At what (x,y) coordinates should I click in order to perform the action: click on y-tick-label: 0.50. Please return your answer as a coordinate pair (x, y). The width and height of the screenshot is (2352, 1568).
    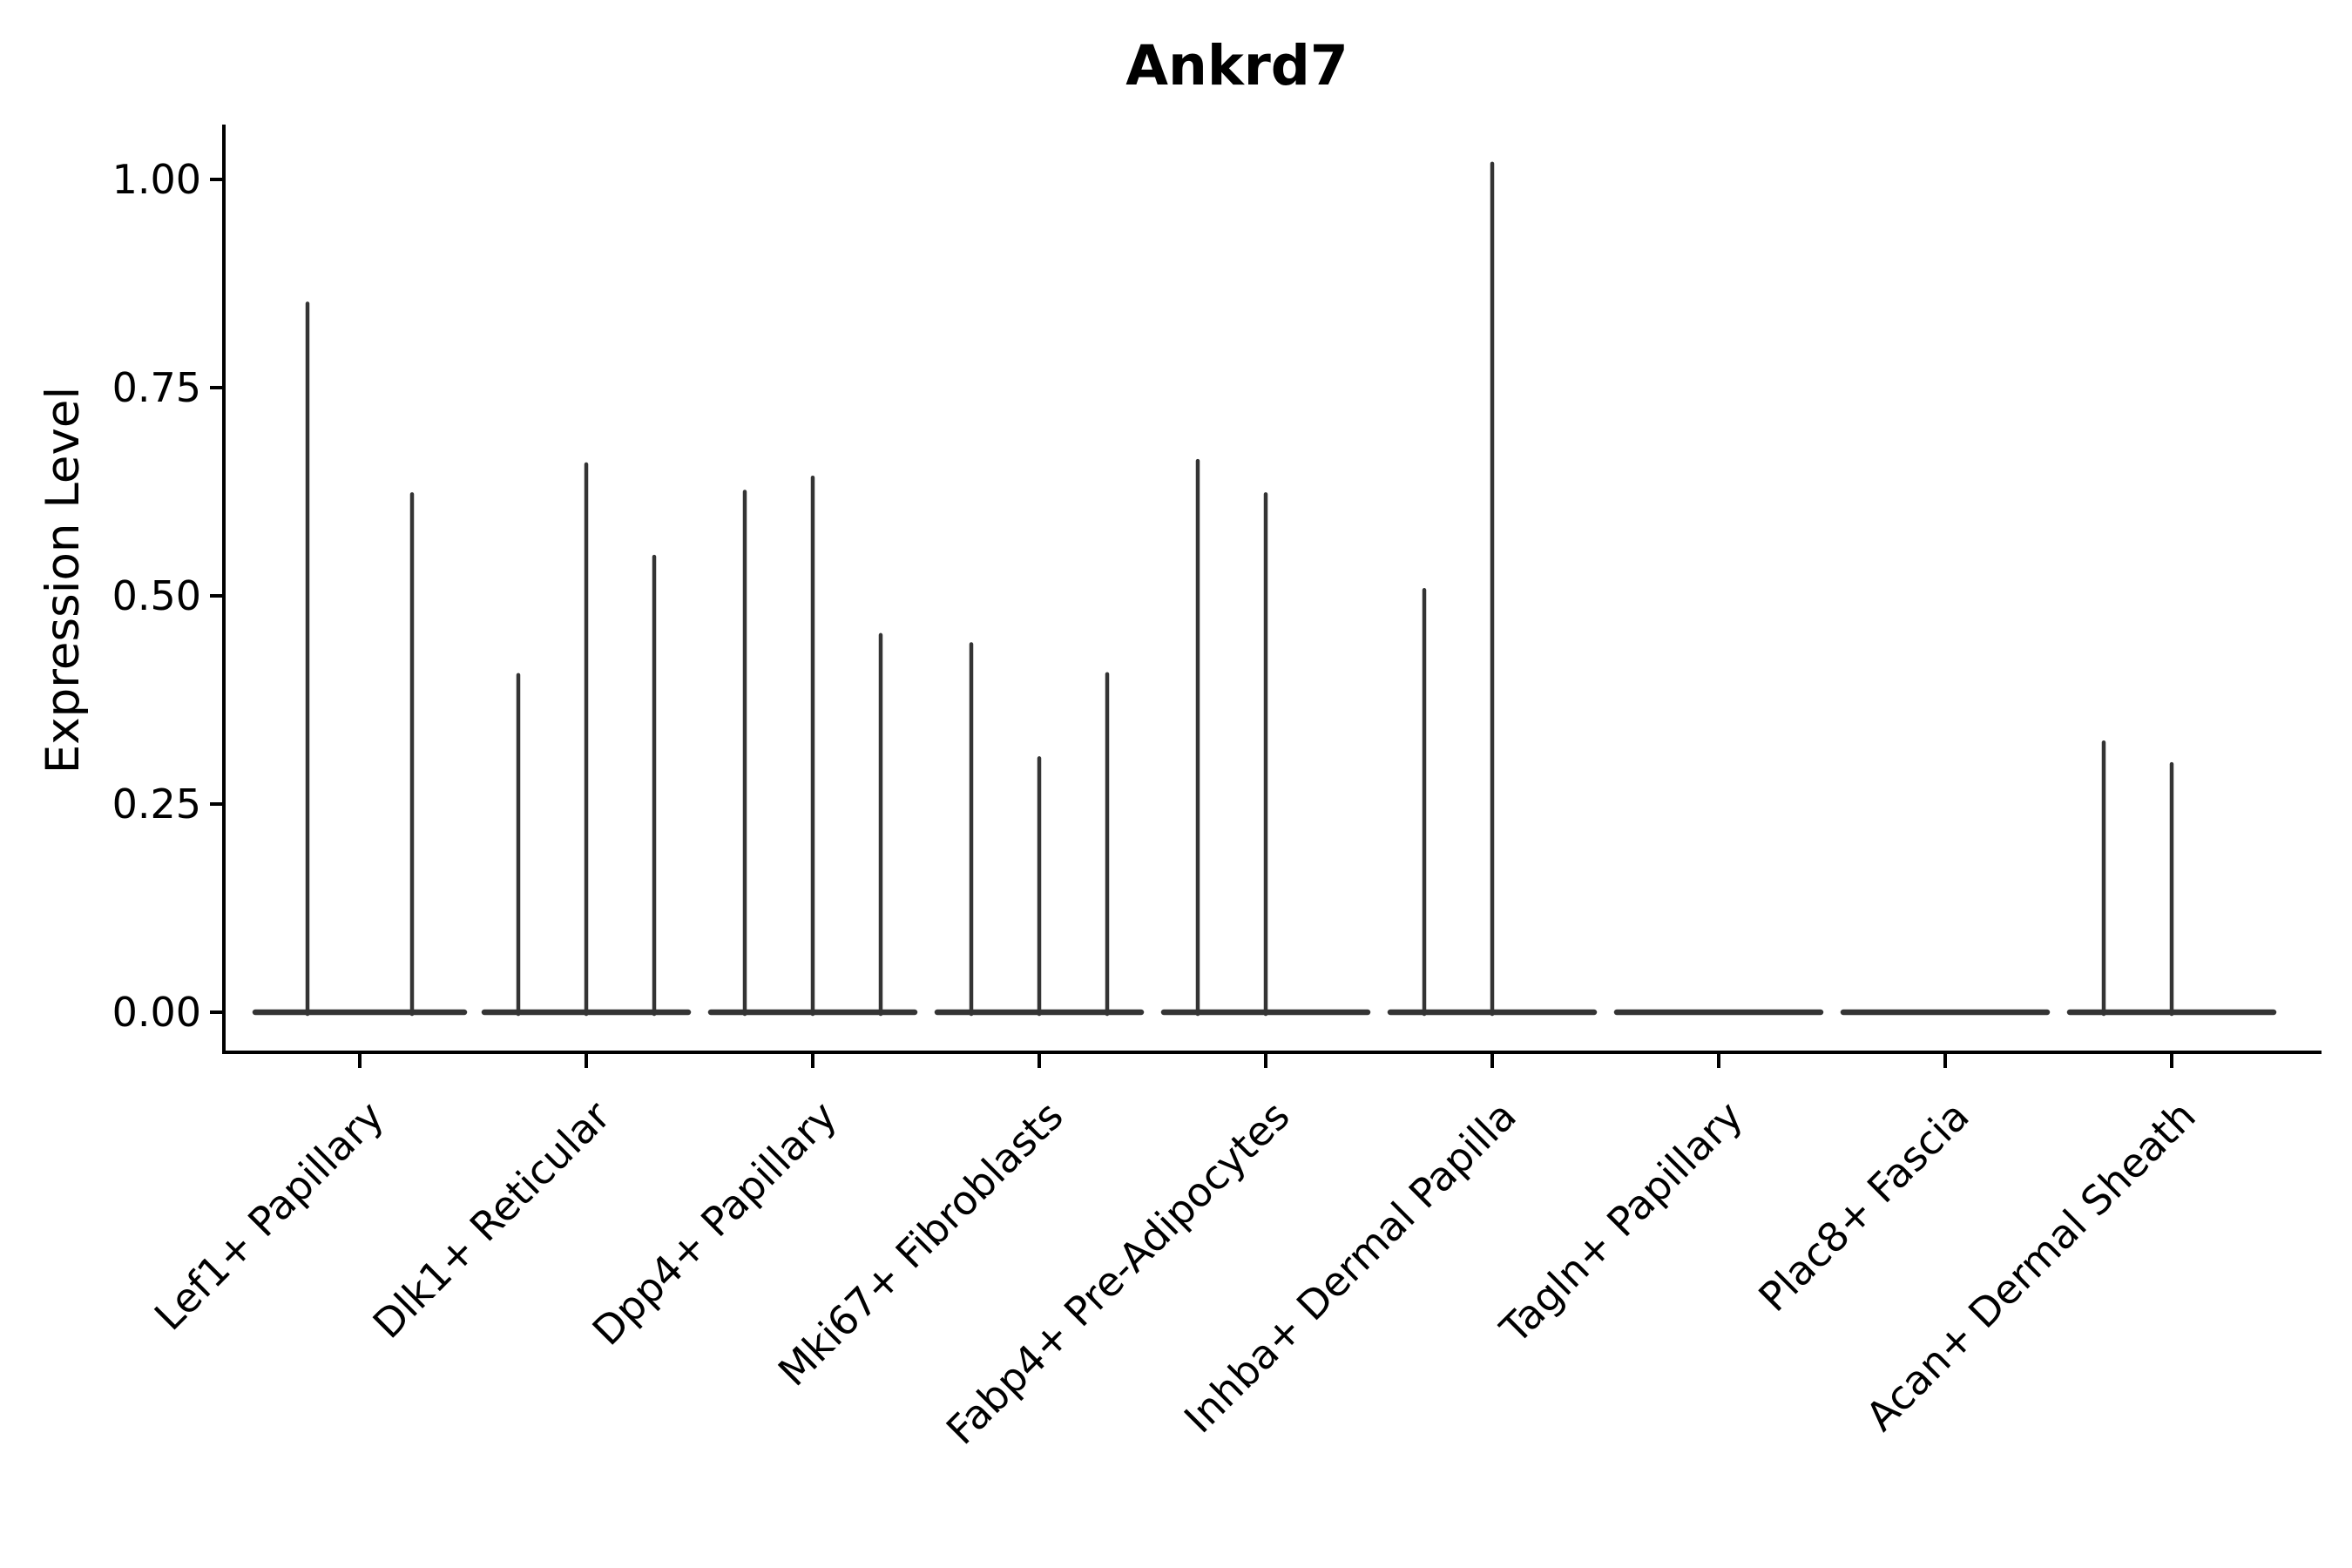
    Looking at the image, I should click on (156, 595).